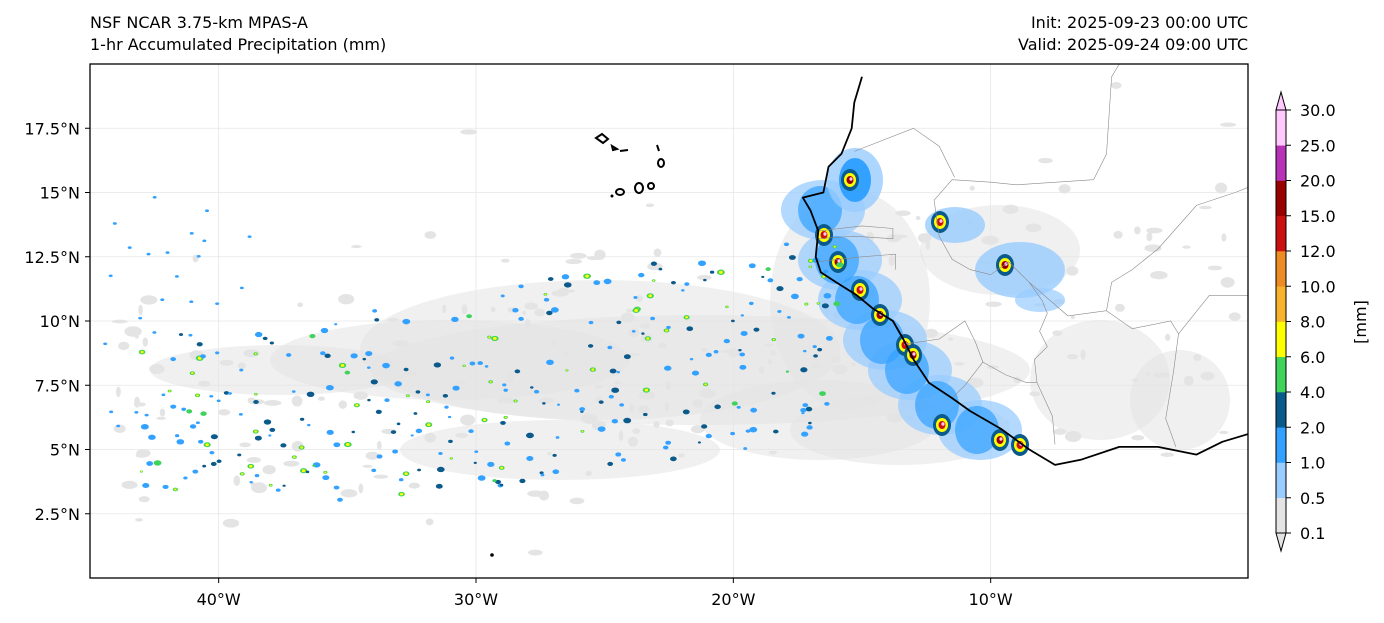 The image size is (1384, 623). Describe the element at coordinates (1318, 216) in the screenshot. I see `colorbar-tick-label: 15.0` at that location.